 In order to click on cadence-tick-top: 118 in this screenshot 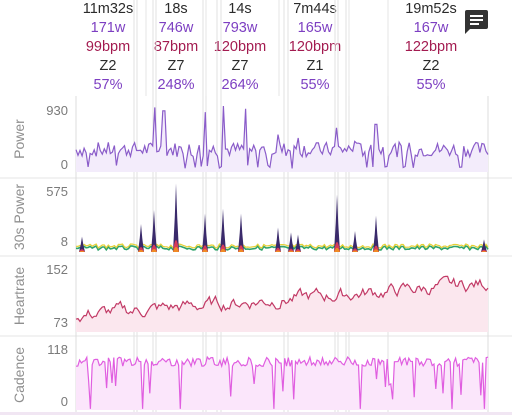, I will do `click(57, 349)`.